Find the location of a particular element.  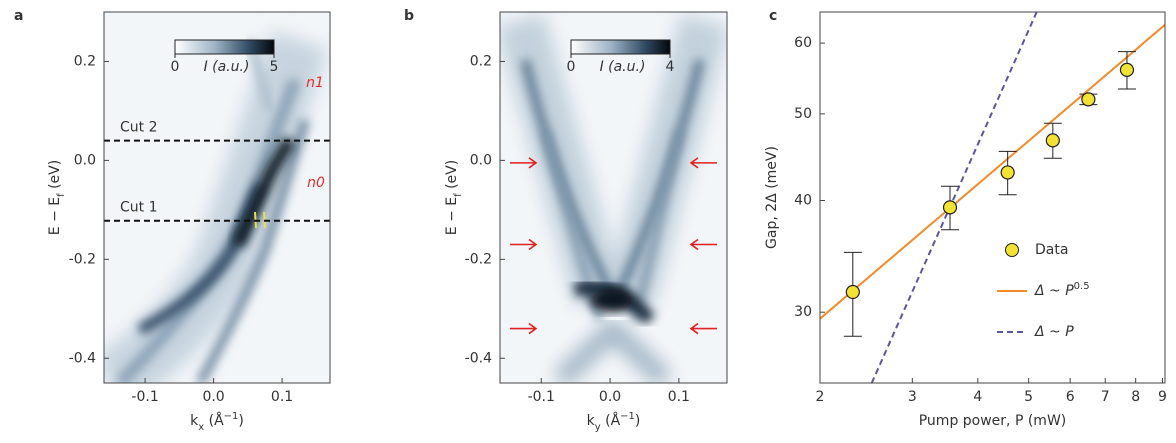

x-axis-label: ky (Å−1) is located at coordinates (614, 422).